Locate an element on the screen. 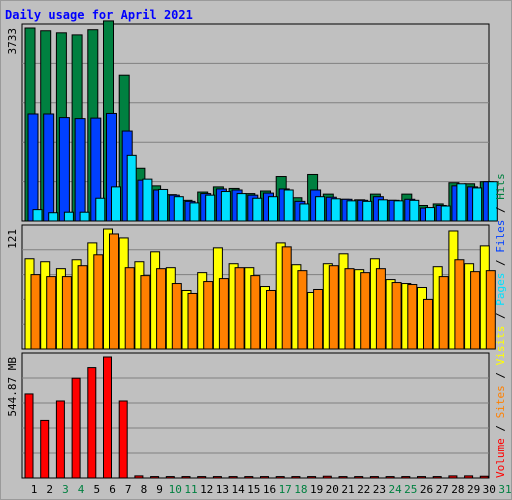 The width and height of the screenshot is (512, 500). x-tick-label: 17 is located at coordinates (285, 489).